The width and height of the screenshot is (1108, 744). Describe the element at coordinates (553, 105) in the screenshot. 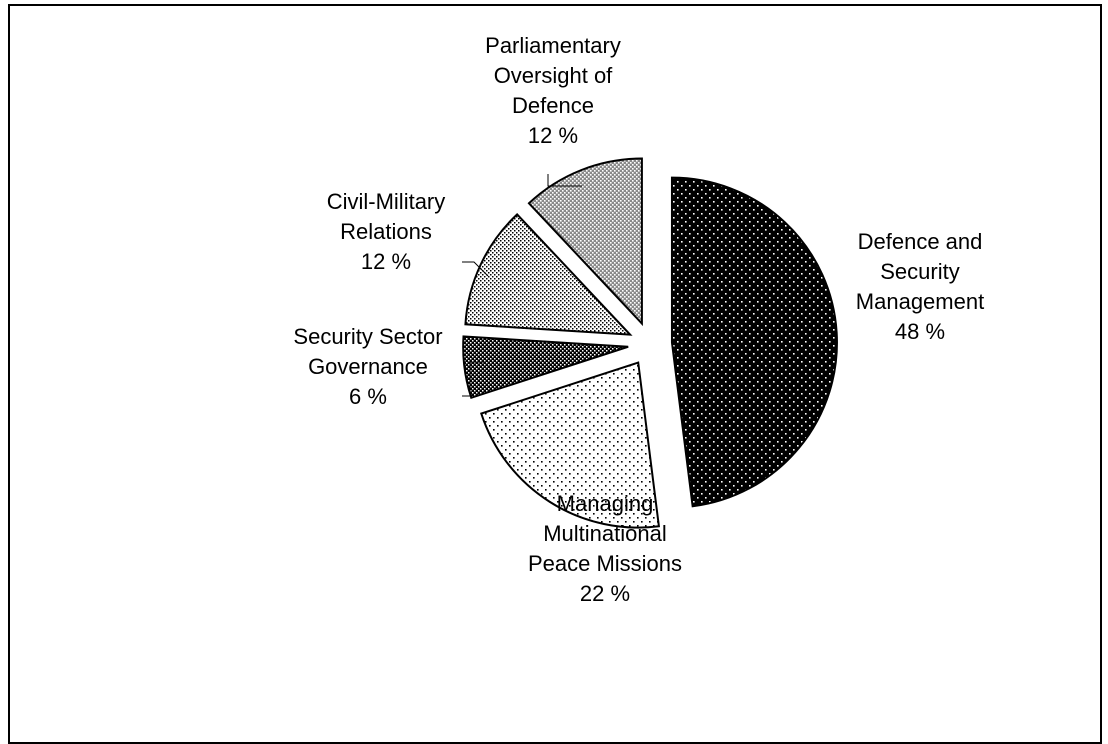

I see `slice-category-label: Defence` at that location.